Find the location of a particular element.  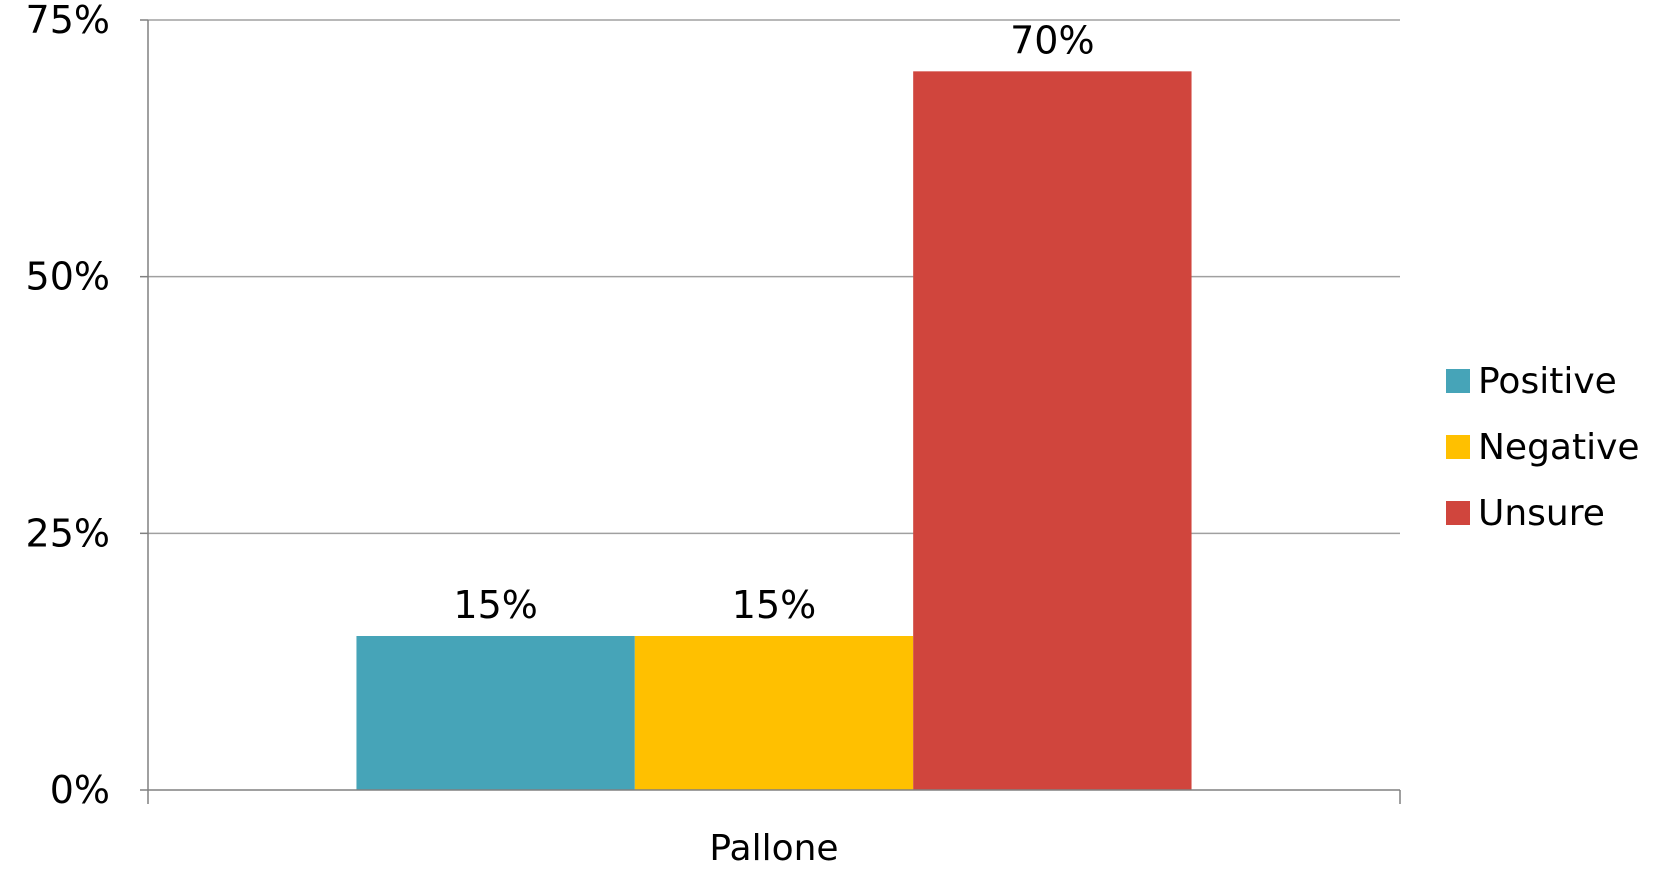

legend-swatch-negative is located at coordinates (1458, 447).